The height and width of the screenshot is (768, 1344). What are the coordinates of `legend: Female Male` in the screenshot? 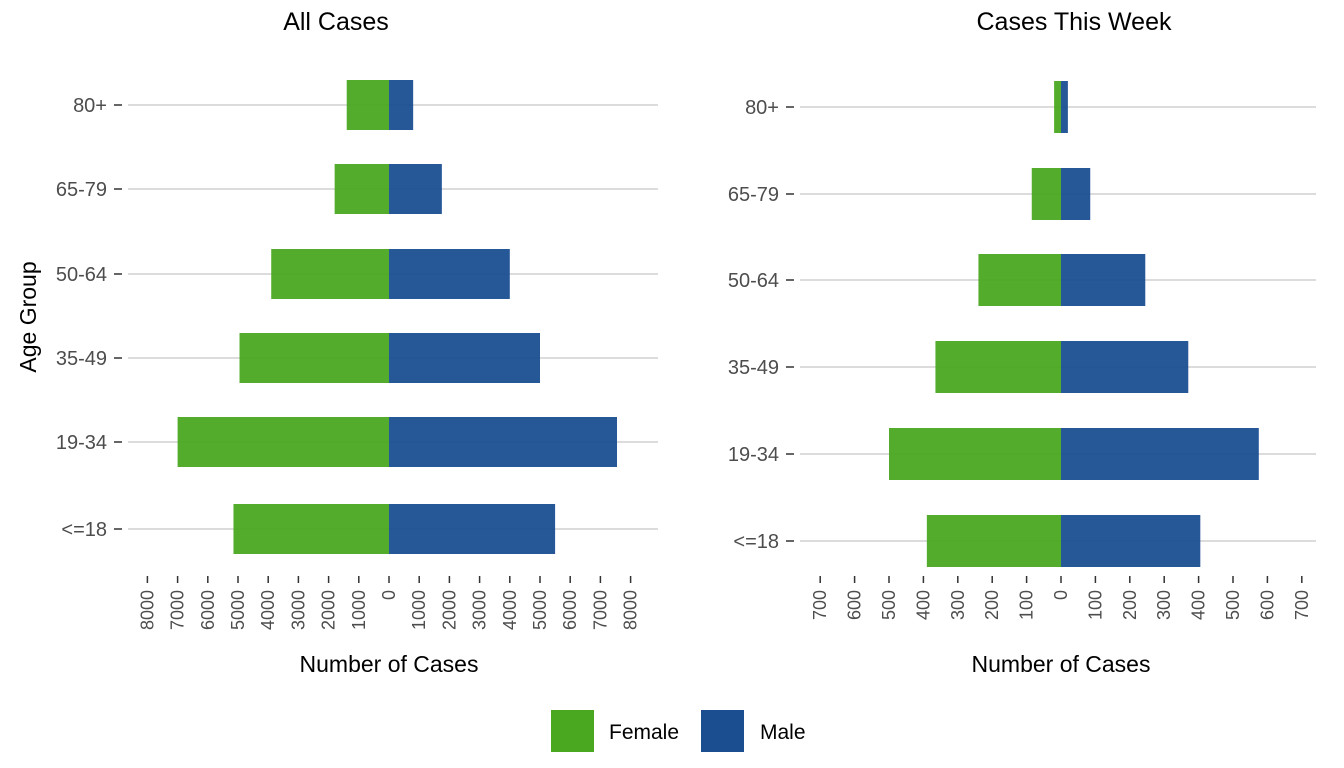 It's located at (678, 731).